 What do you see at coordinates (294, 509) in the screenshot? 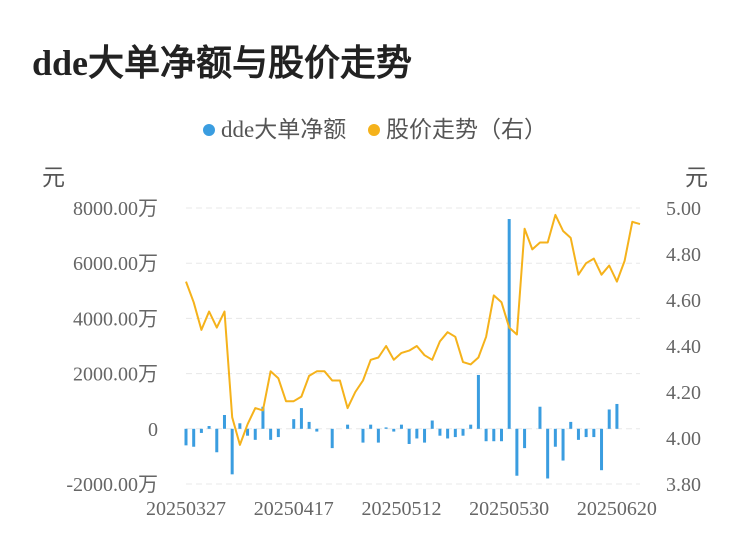
I see `x-tick-label: 20250417` at bounding box center [294, 509].